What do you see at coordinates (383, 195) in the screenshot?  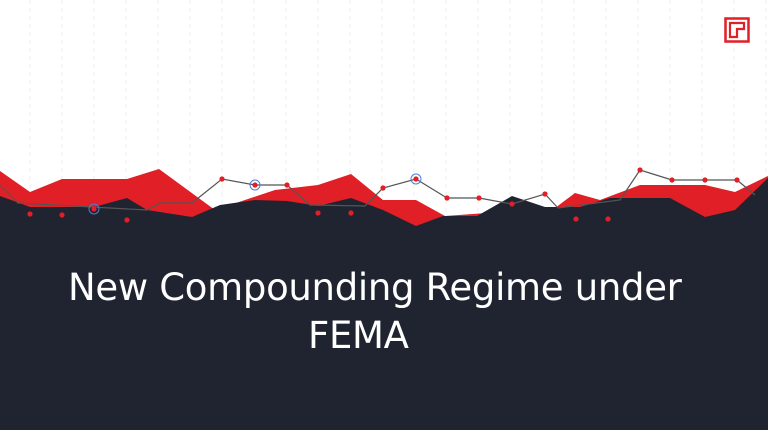 I see `data-dots` at bounding box center [383, 195].